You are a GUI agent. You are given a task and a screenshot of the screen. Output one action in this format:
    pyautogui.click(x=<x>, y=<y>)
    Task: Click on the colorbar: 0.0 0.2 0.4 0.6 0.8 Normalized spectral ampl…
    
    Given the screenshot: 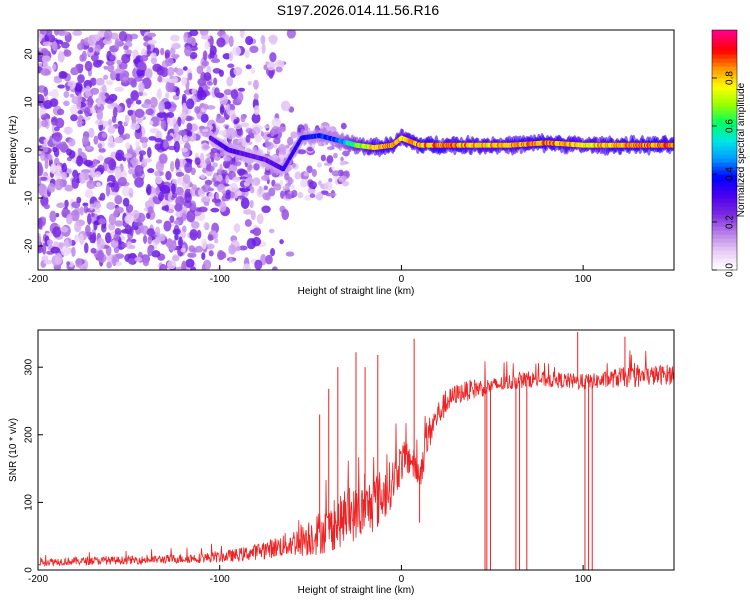 What is the action you would take?
    pyautogui.click(x=729, y=153)
    